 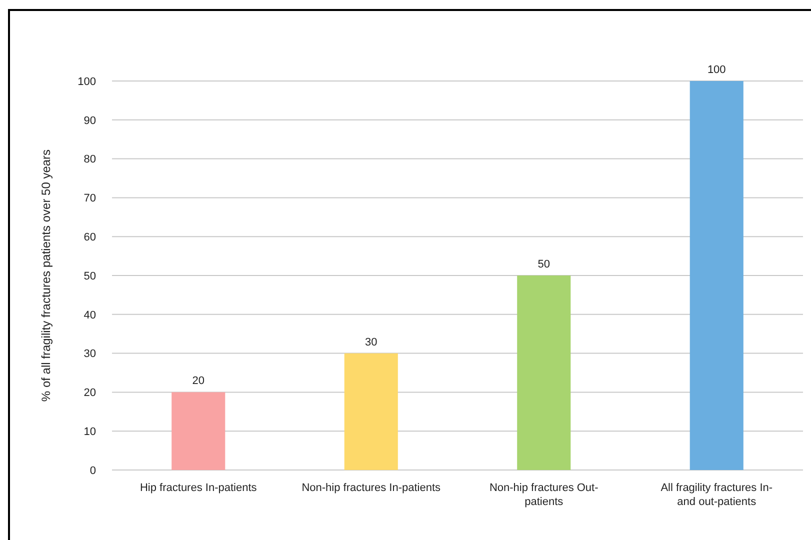 What do you see at coordinates (93, 470) in the screenshot?
I see `y-tick-label: 0` at bounding box center [93, 470].